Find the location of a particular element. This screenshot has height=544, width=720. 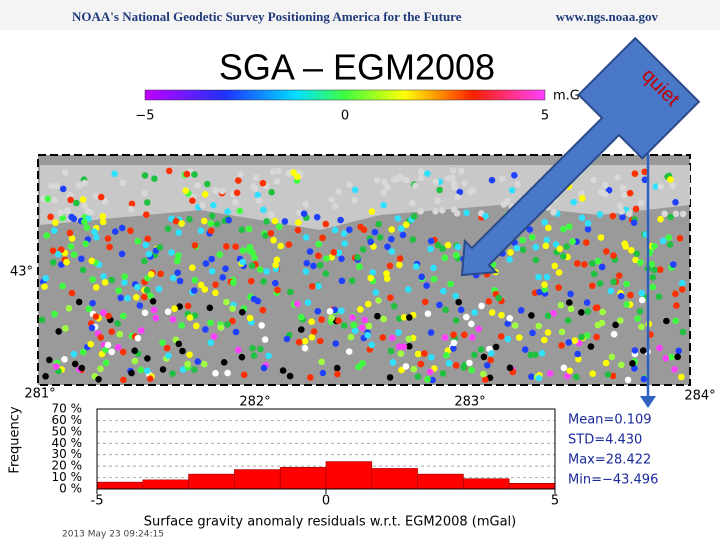

y-tick-label: 70 % is located at coordinates (67, 409).